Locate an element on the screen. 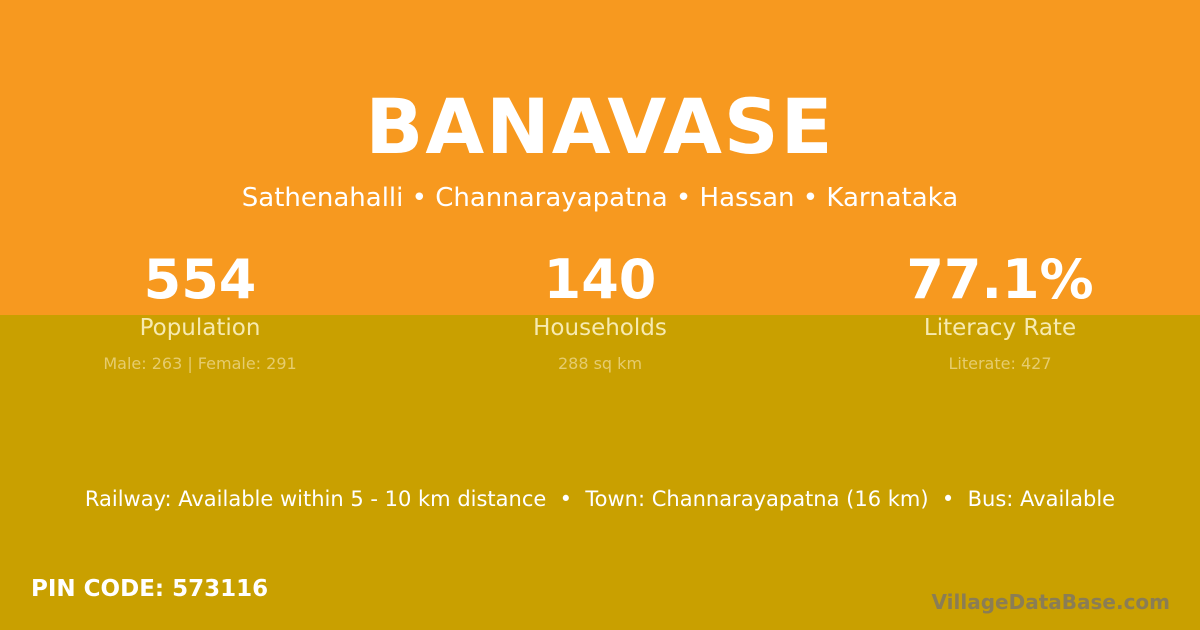 The width and height of the screenshot is (1200, 630). stat-label: Population is located at coordinates (200, 328).